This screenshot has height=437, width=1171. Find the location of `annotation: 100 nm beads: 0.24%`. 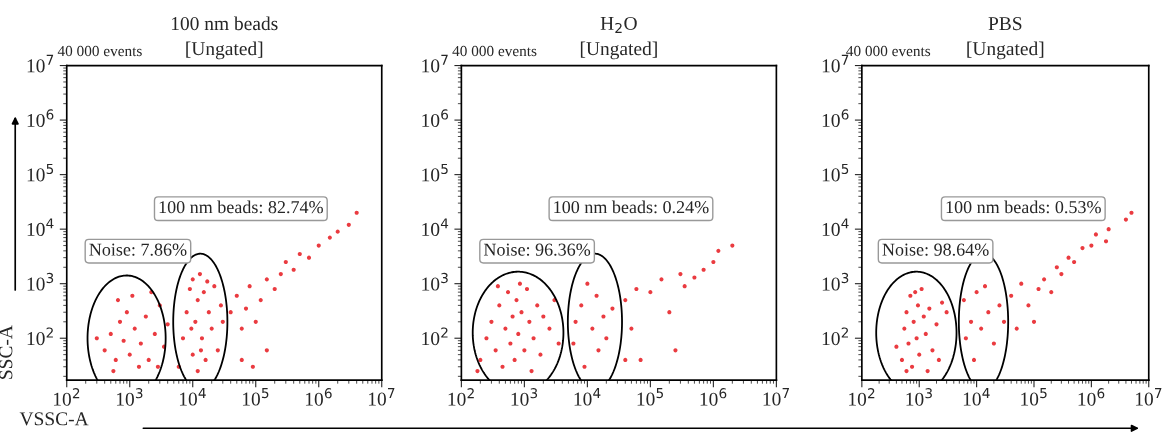

annotation: 100 nm beads: 0.24% is located at coordinates (631, 207).